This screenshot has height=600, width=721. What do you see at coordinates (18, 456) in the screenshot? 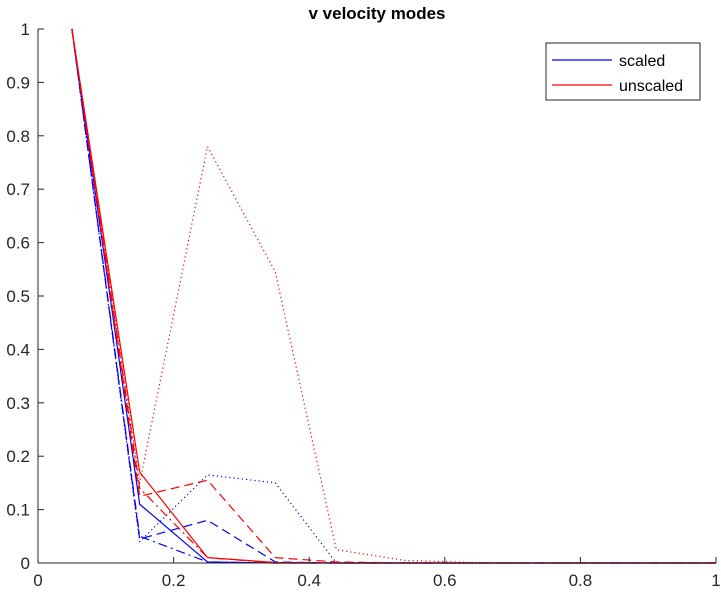
I see `y-tick-label: 0.2` at bounding box center [18, 456].